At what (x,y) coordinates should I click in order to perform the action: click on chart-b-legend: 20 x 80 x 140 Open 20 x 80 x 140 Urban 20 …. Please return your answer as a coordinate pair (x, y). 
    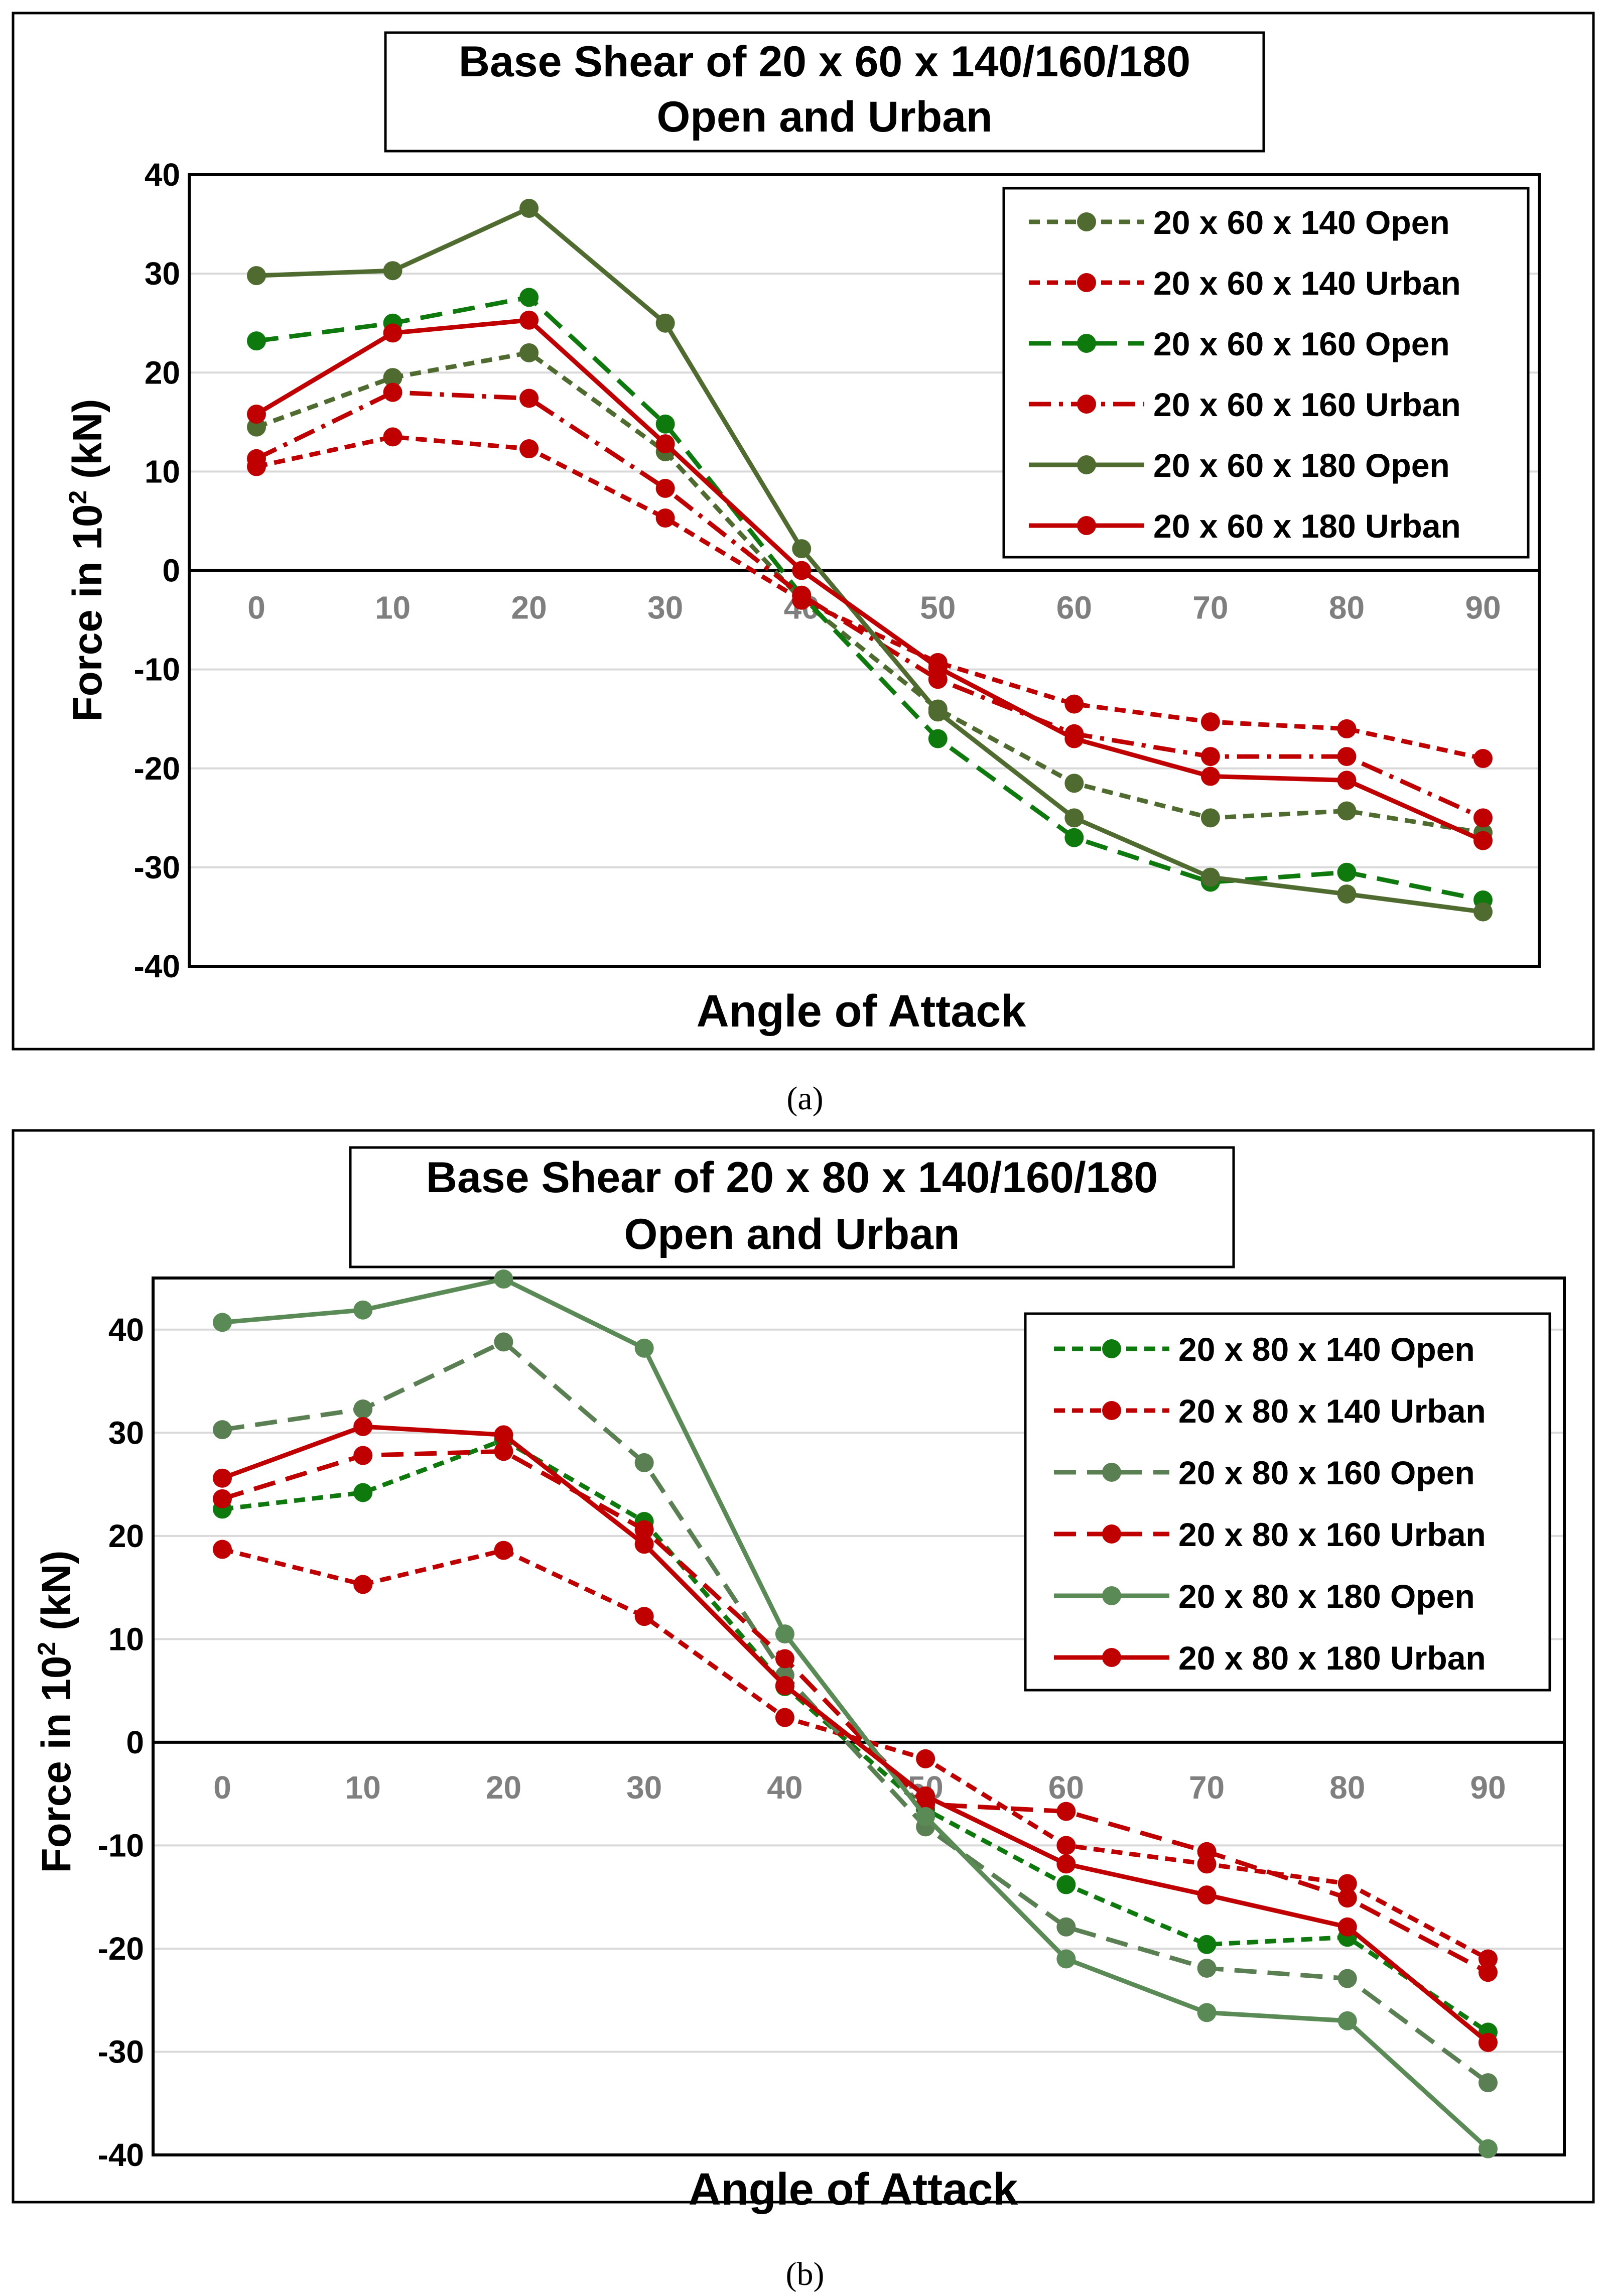
    Looking at the image, I should click on (1287, 1502).